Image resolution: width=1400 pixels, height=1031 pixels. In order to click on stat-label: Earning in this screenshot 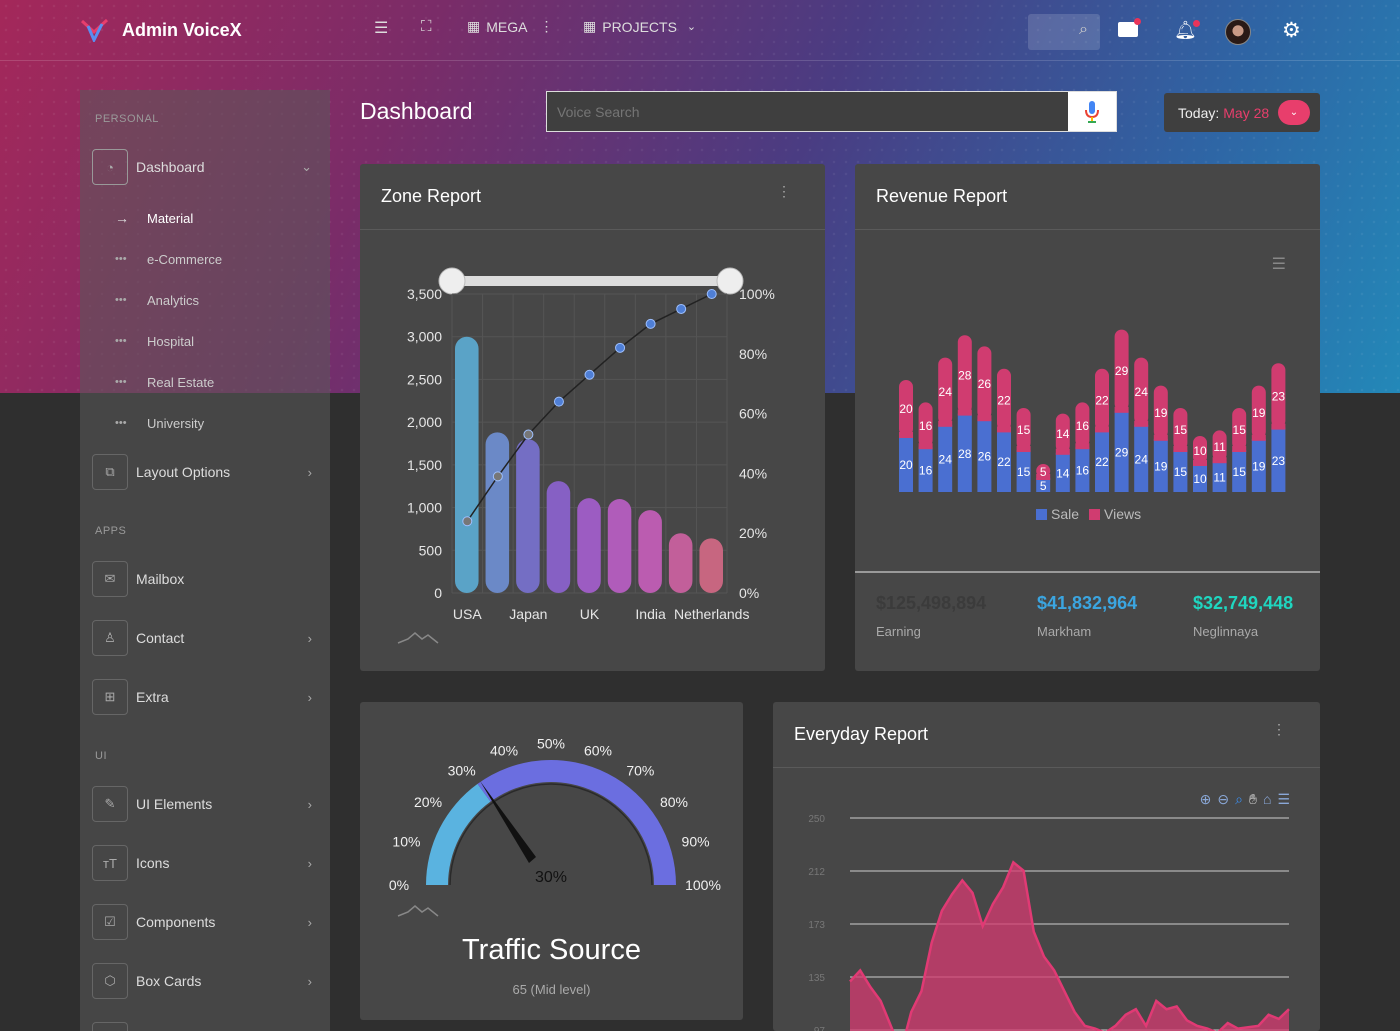, I will do `click(898, 631)`.